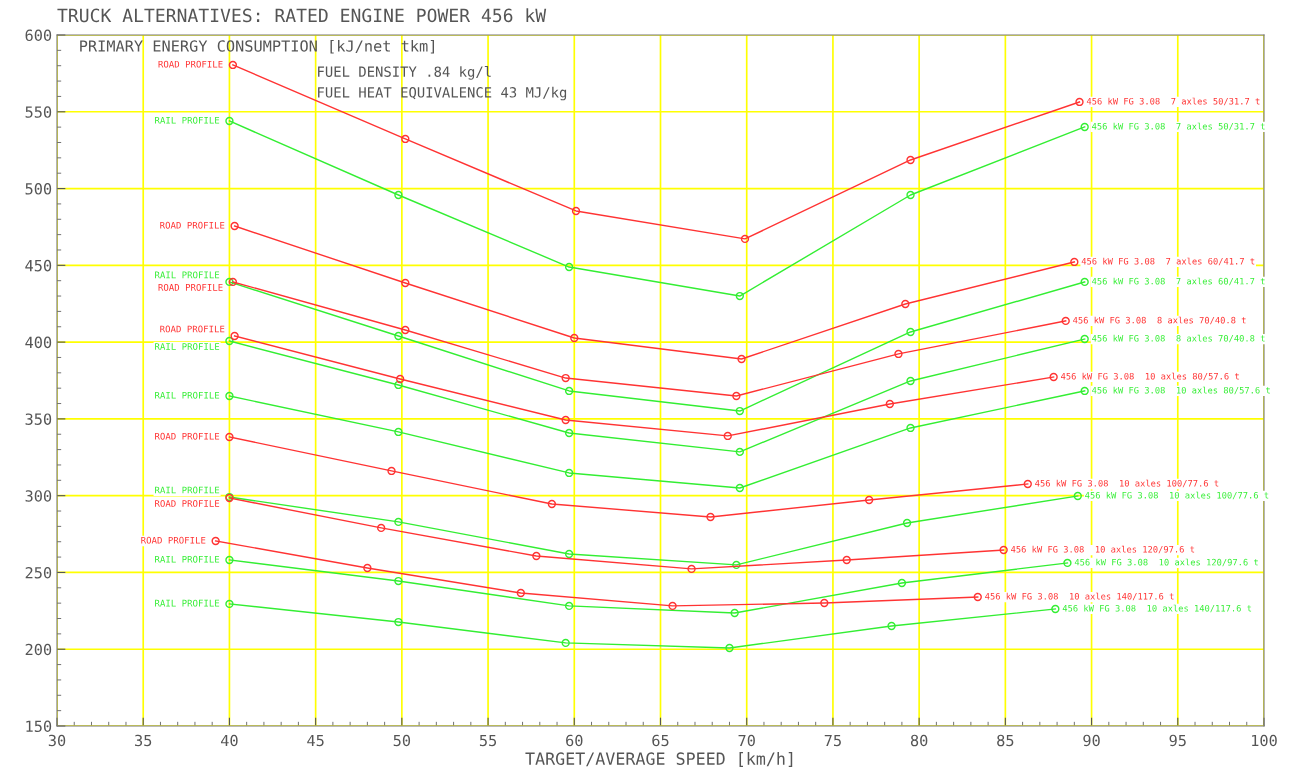  I want to click on x-tick-label: 65, so click(660, 740).